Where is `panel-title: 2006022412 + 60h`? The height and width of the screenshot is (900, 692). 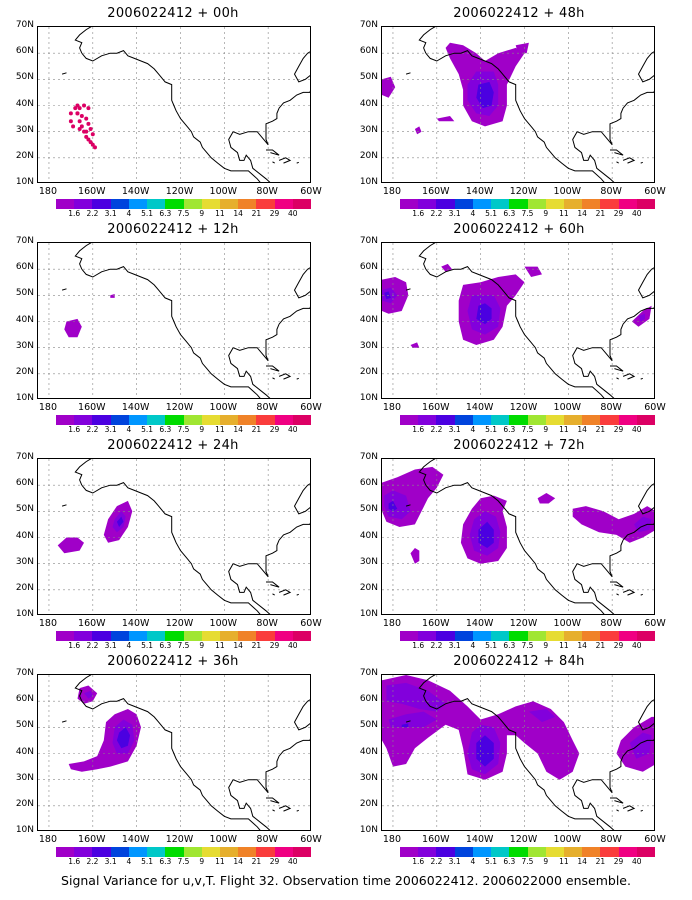
panel-title: 2006022412 + 60h is located at coordinates (519, 229).